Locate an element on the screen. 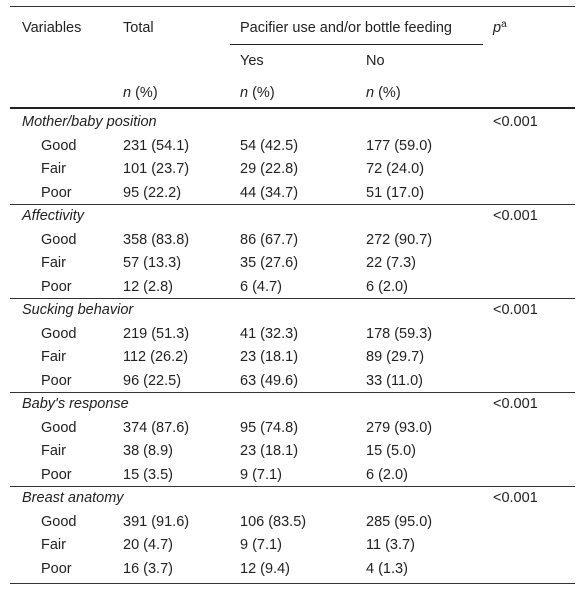  table-row: Good 358 (83.8) 86 (67.7) 272 (90.7) is located at coordinates (292, 241).